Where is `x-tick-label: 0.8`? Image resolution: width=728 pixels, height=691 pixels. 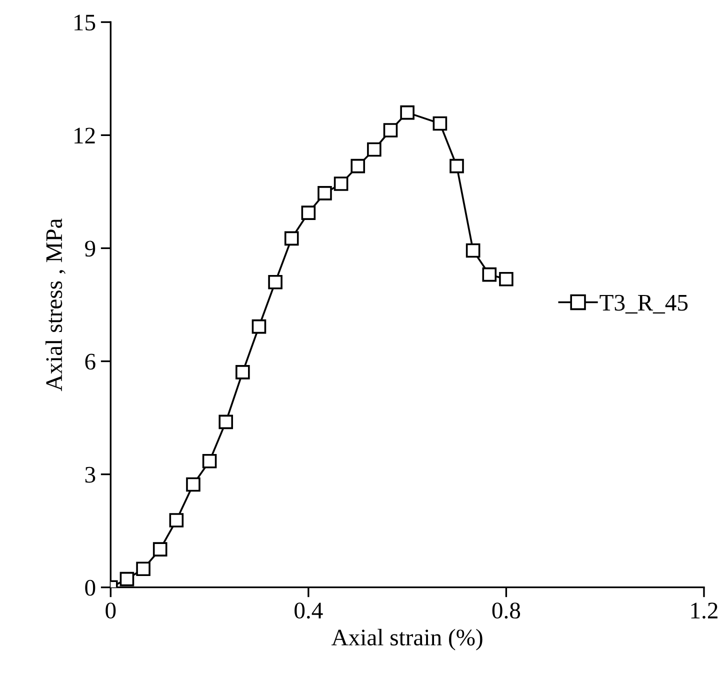
x-tick-label: 0.8 is located at coordinates (506, 610).